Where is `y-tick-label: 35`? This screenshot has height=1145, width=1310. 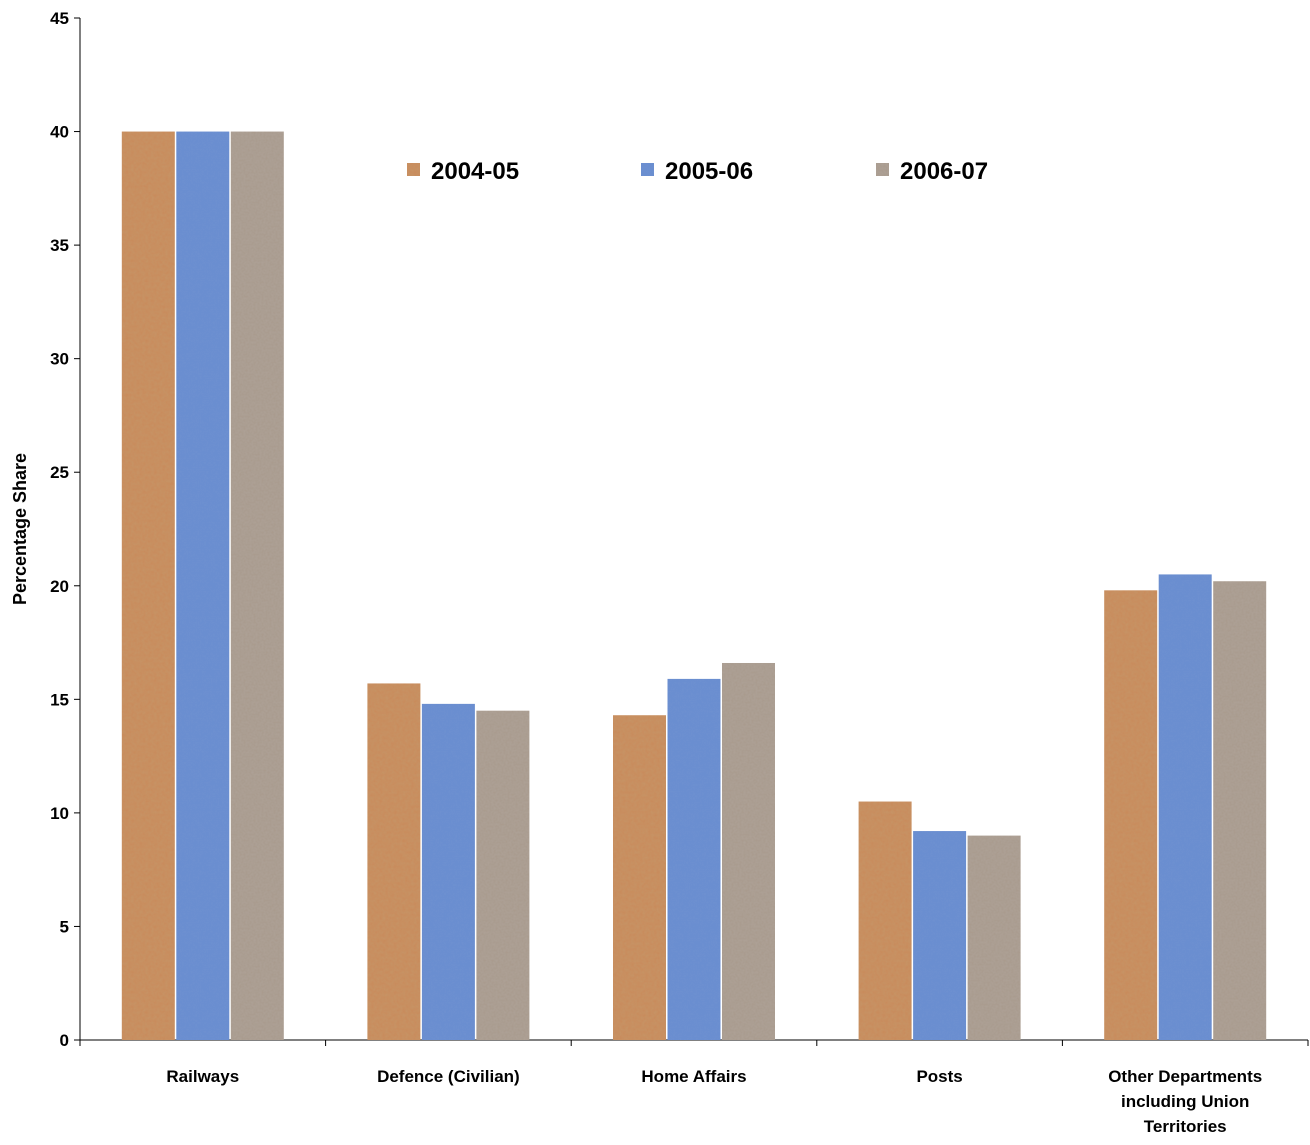 y-tick-label: 35 is located at coordinates (59, 245).